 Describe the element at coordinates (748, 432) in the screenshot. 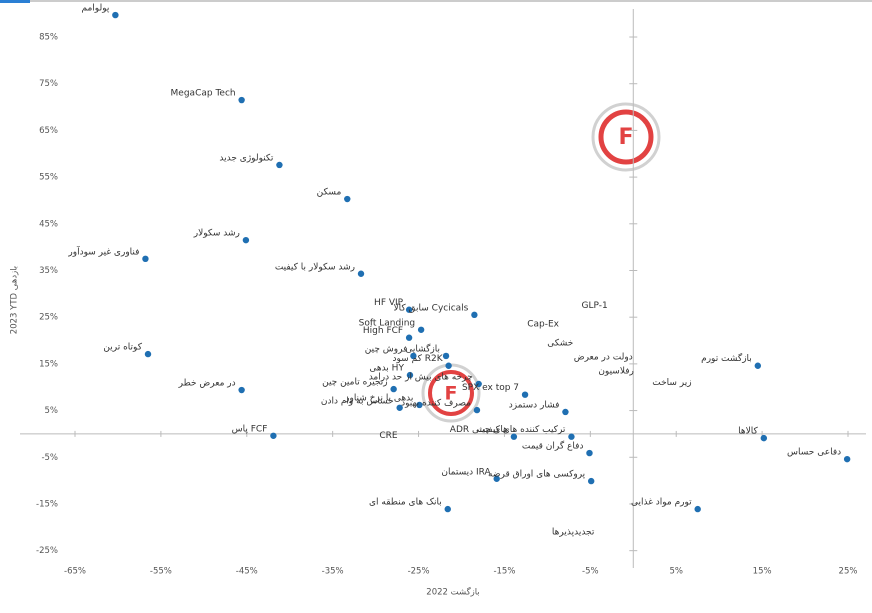

I see `point-label: کالاها` at that location.